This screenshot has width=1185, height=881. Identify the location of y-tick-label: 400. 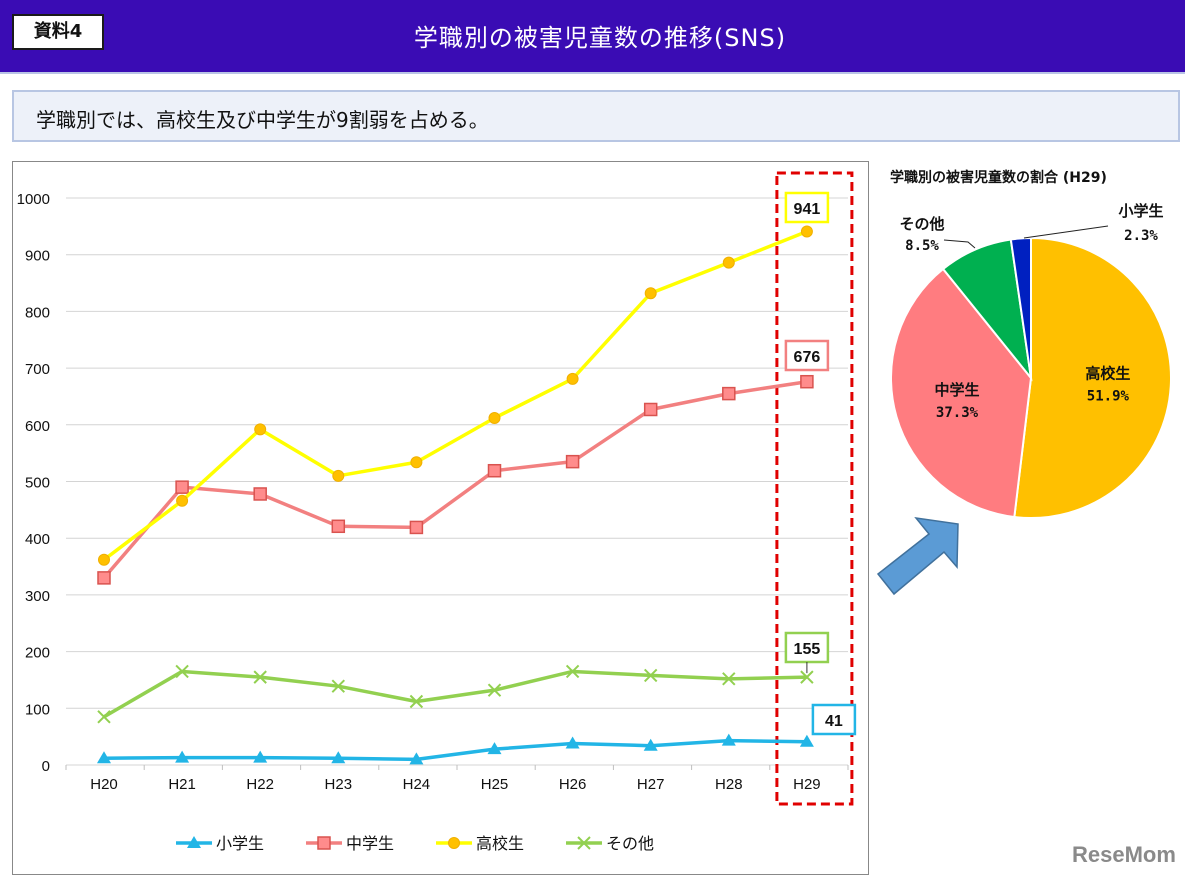
(37, 539).